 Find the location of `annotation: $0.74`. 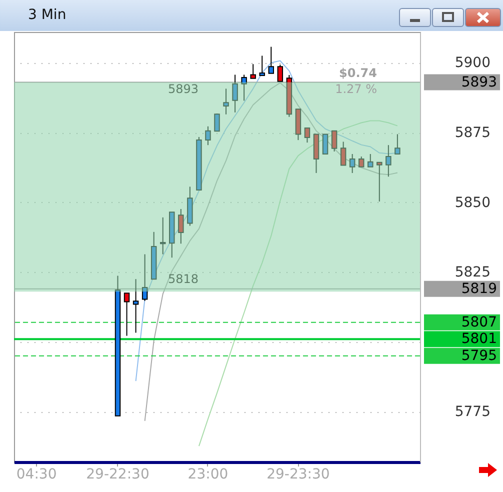

annotation: $0.74 is located at coordinates (358, 73).